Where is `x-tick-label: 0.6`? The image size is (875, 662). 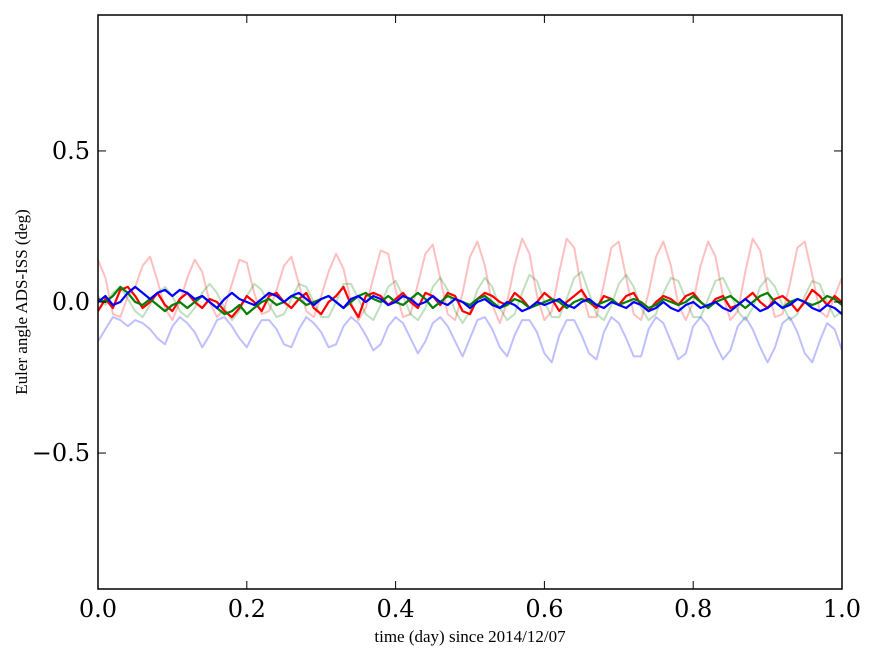 x-tick-label: 0.6 is located at coordinates (544, 609).